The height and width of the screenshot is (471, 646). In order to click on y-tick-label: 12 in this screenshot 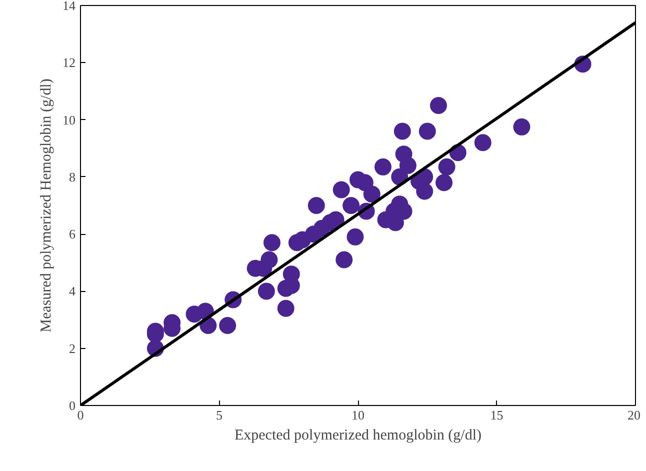, I will do `click(69, 62)`.